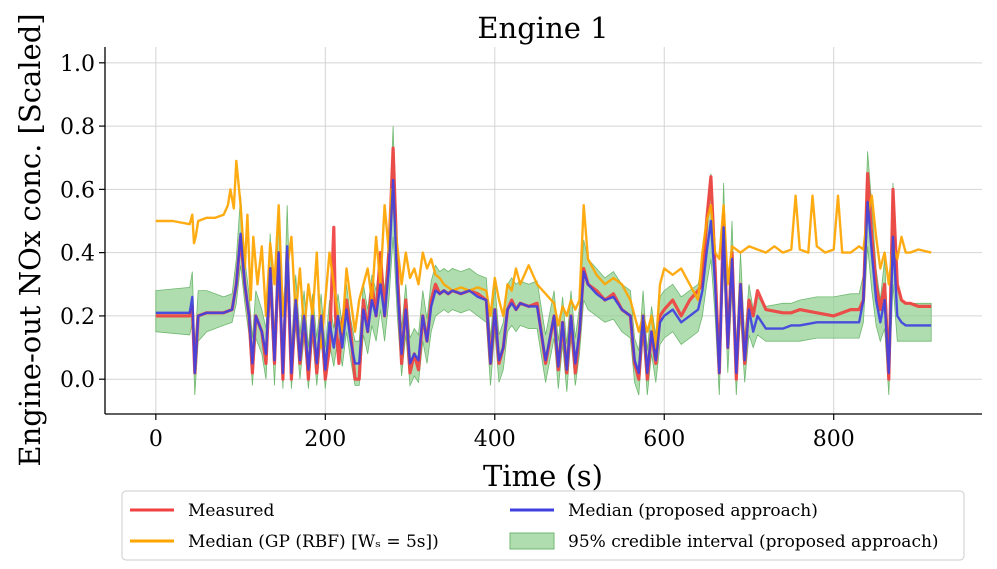 Image resolution: width=997 pixels, height=569 pixels. I want to click on legend-frame, so click(543, 525).